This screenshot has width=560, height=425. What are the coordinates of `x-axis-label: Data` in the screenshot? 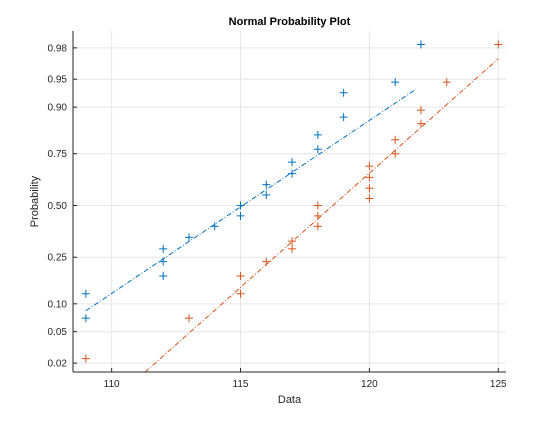 It's located at (290, 400).